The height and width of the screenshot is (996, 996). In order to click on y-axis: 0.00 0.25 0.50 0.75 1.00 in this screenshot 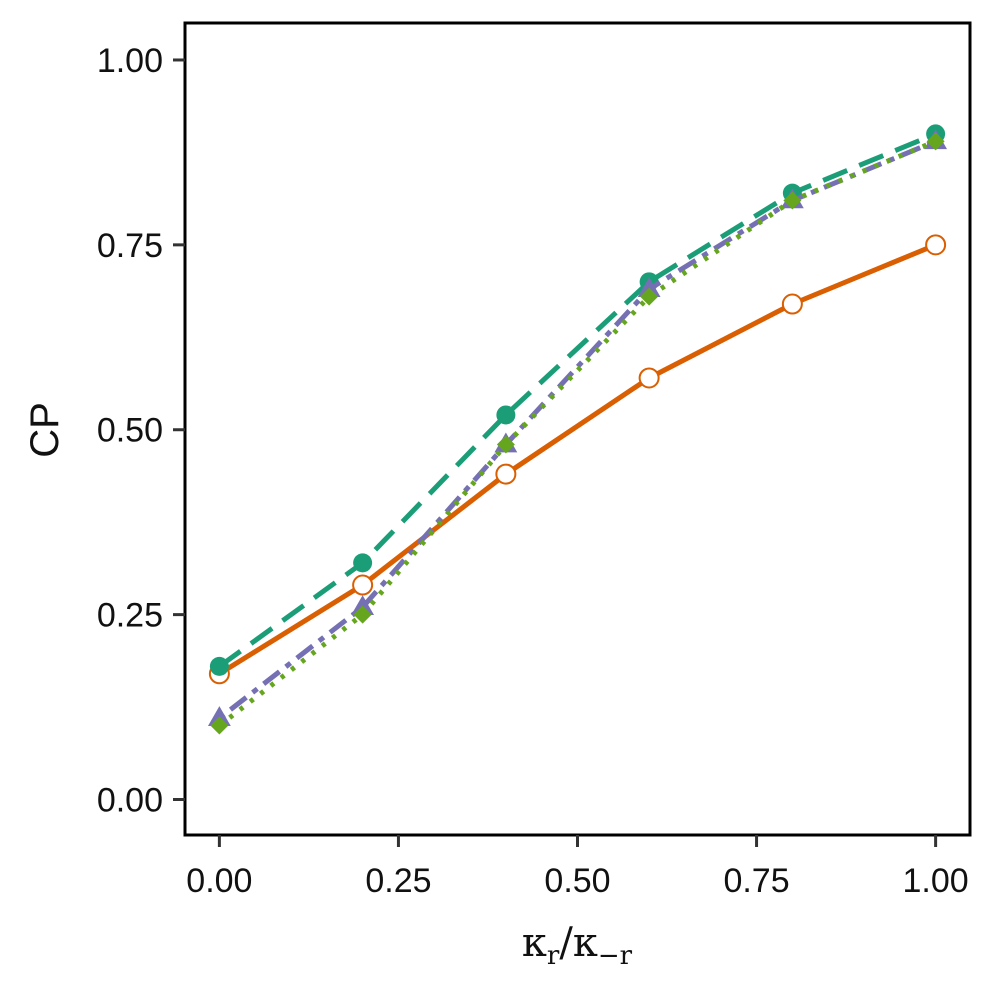, I will do `click(141, 431)`.